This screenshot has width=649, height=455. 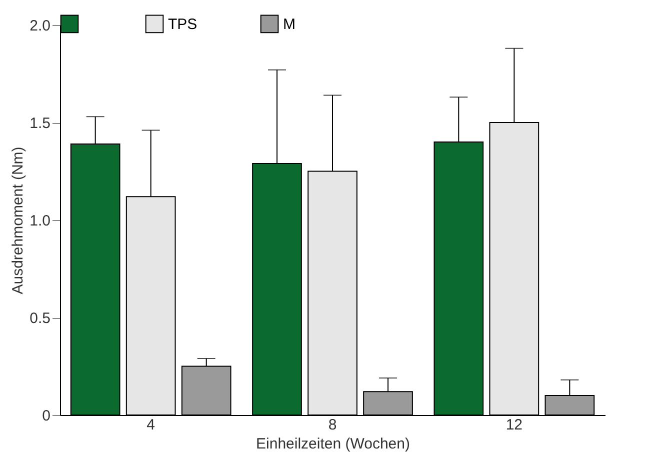 I want to click on legend-label: TPS, so click(x=183, y=24).